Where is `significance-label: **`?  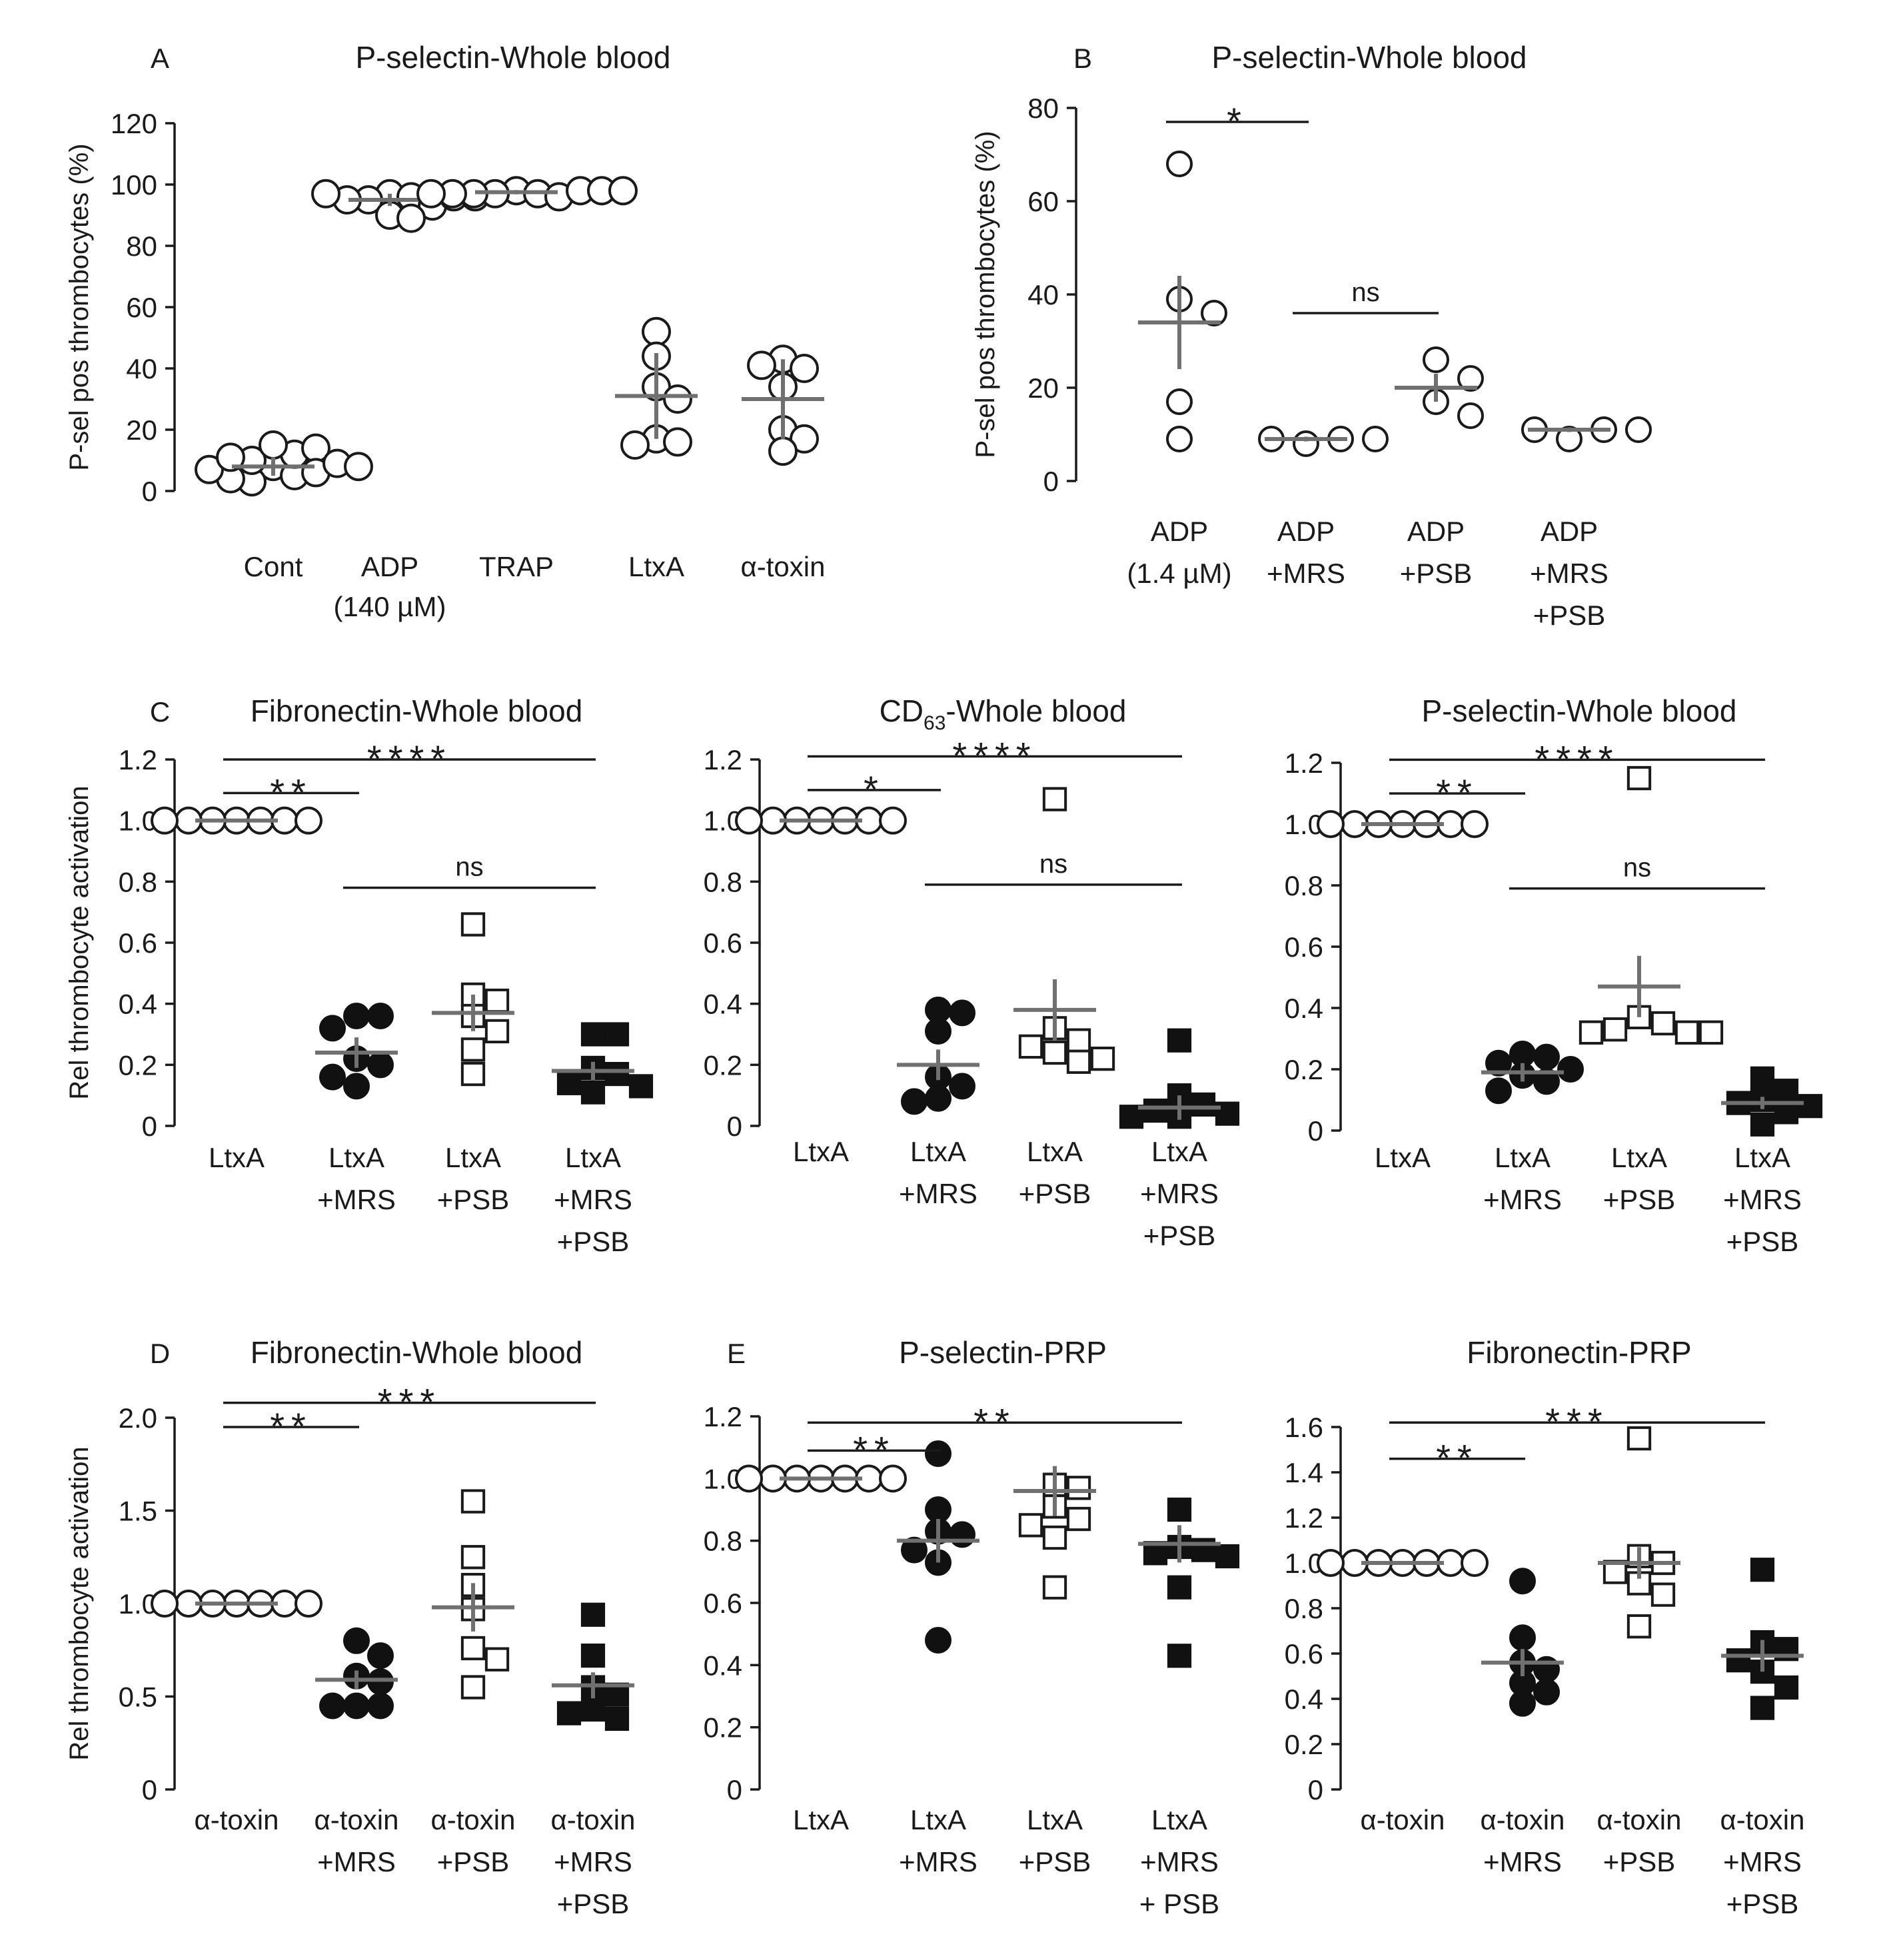 significance-label: ** is located at coordinates (1457, 792).